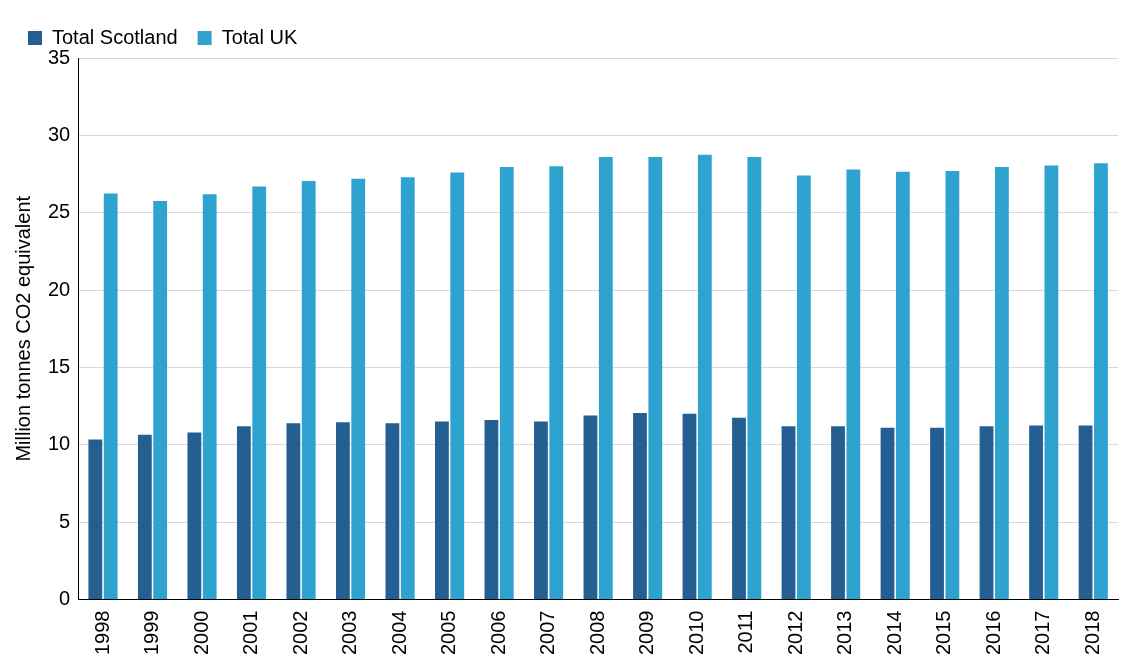 The image size is (1137, 666). What do you see at coordinates (349, 633) in the screenshot?
I see `x-tick-label: 2003` at bounding box center [349, 633].